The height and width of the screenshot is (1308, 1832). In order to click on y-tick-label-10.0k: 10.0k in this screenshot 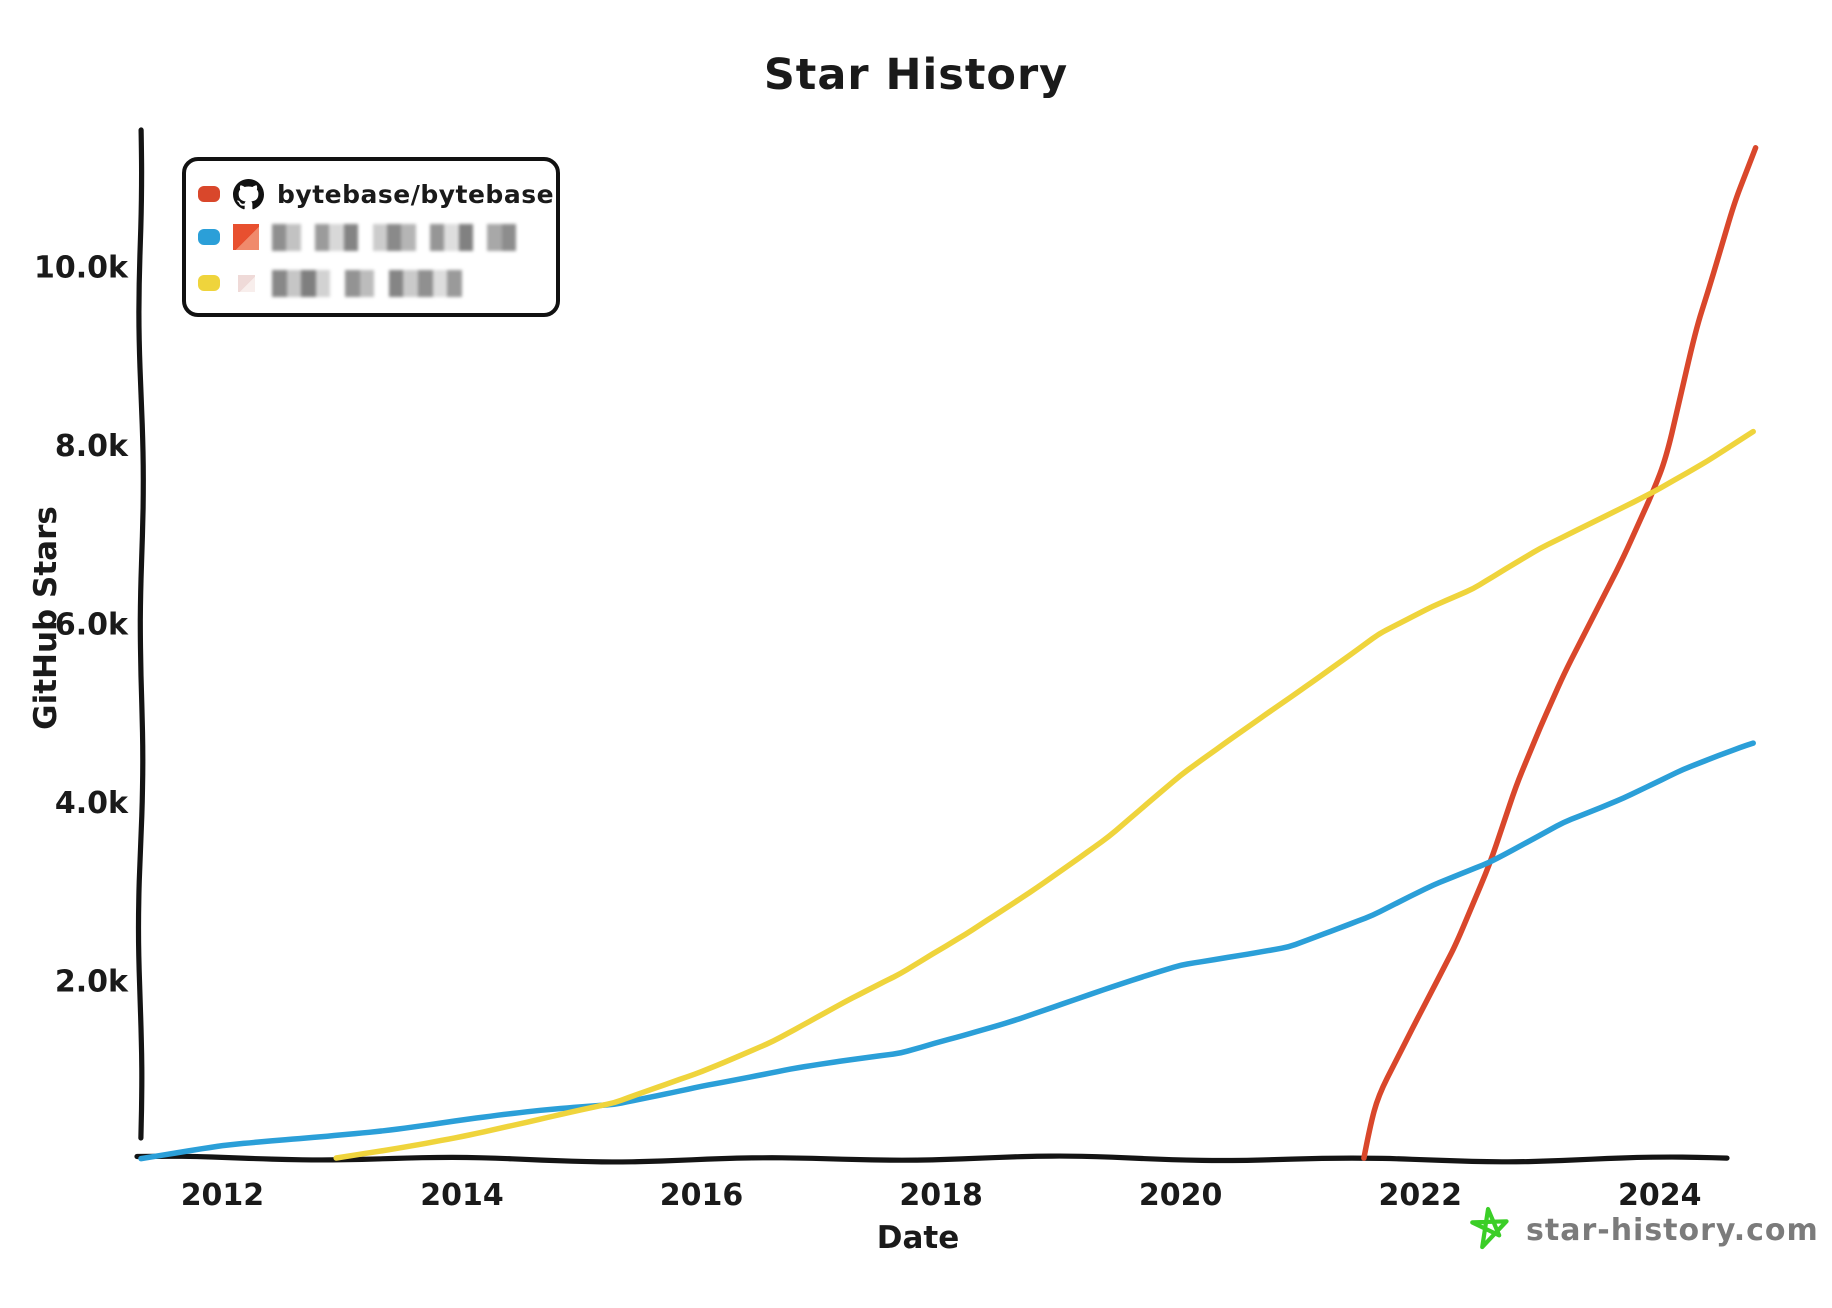, I will do `click(81, 268)`.